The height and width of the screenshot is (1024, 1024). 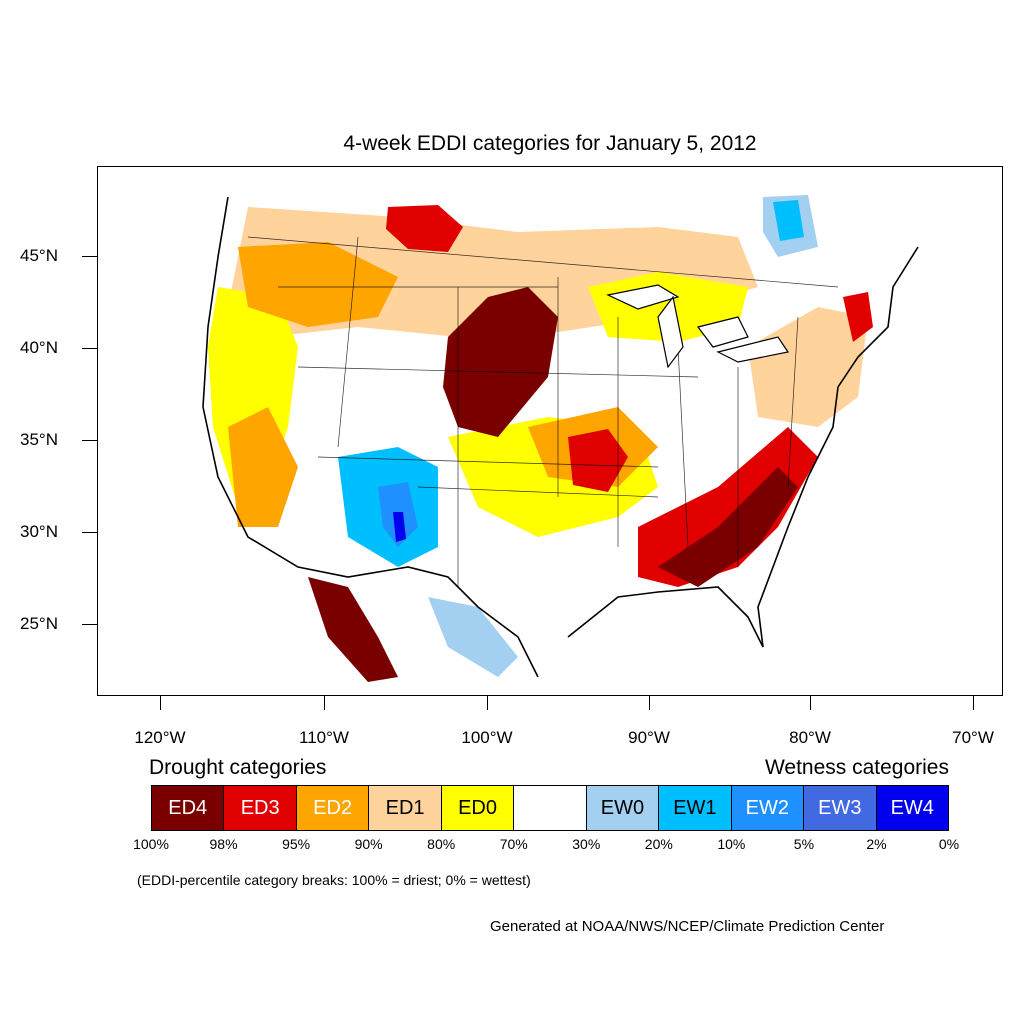 I want to click on lat-label-40: 40°N, so click(x=39, y=347).